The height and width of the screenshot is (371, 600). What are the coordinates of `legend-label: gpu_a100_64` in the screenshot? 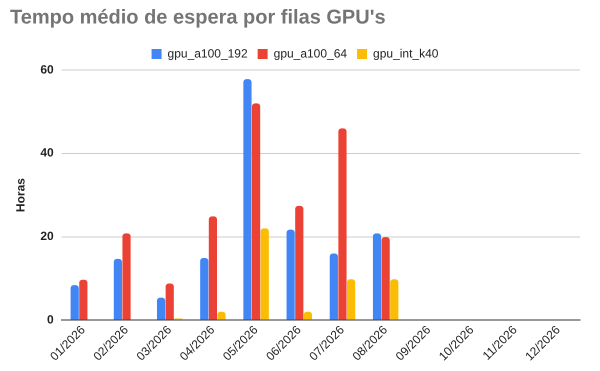 It's located at (311, 53).